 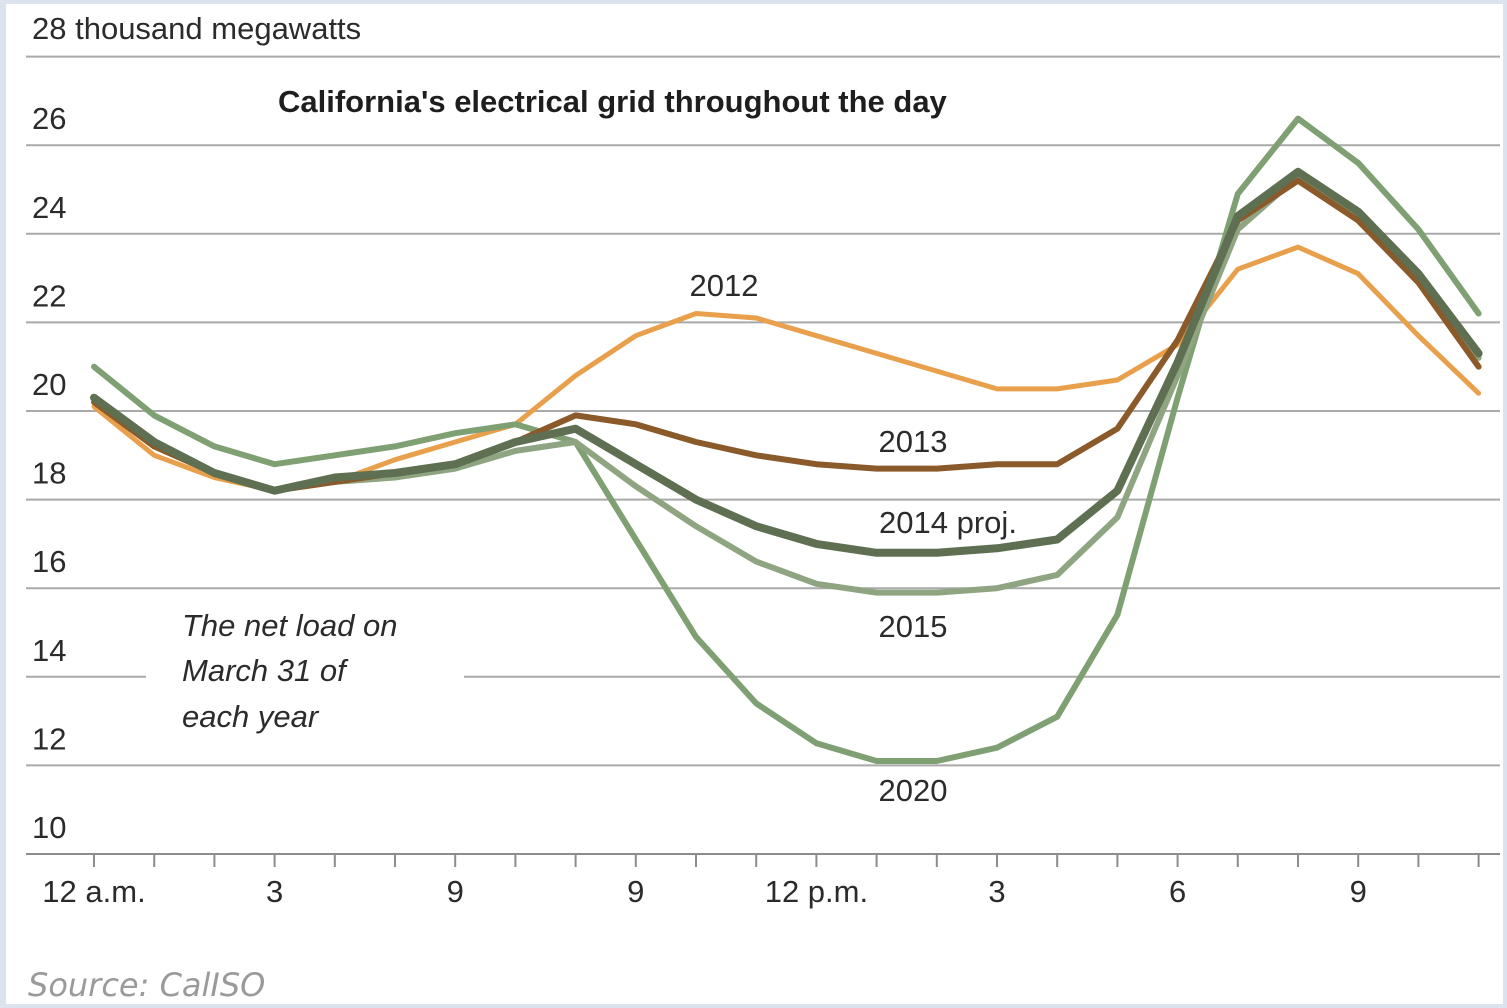 What do you see at coordinates (913, 441) in the screenshot?
I see `series-label-2013: 2013` at bounding box center [913, 441].